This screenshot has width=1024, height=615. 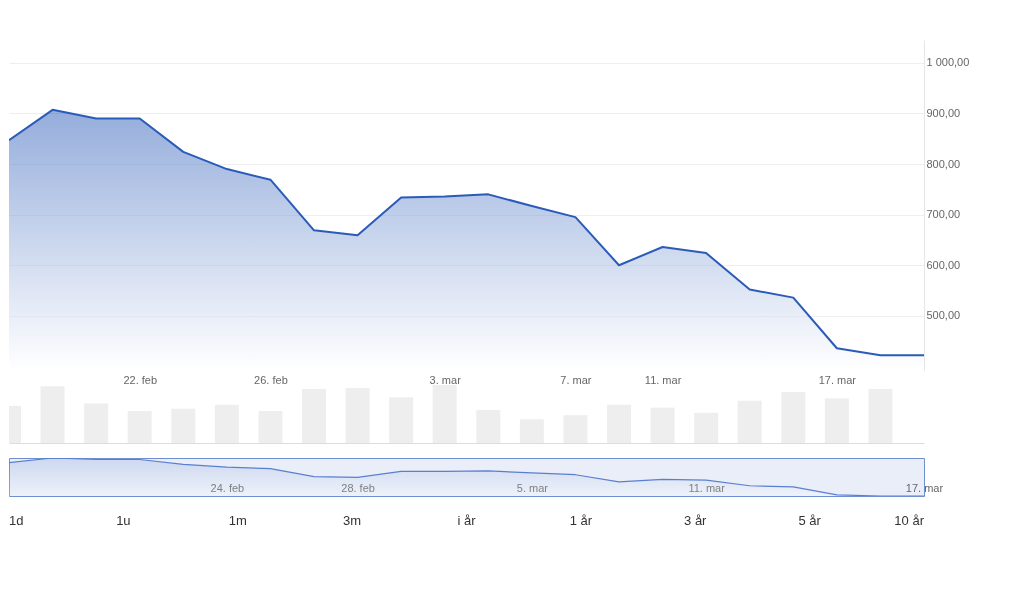 I want to click on y-tick-label: 500,00, so click(x=943, y=315).